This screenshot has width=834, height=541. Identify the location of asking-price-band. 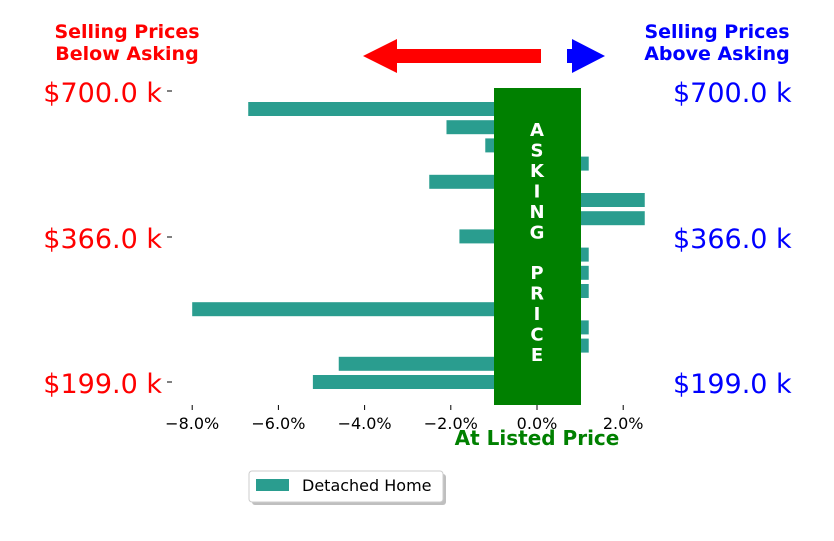
(537, 246).